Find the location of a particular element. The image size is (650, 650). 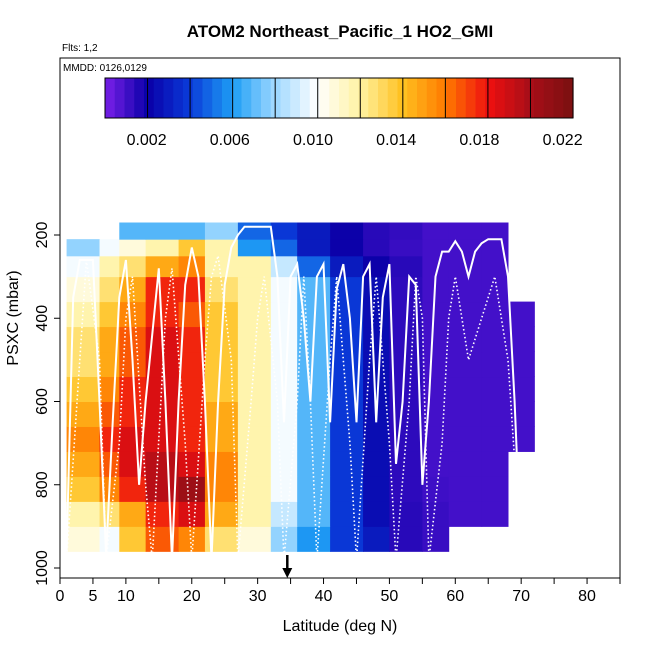

dates-label: MMDD: 0126,0129 is located at coordinates (105, 68).